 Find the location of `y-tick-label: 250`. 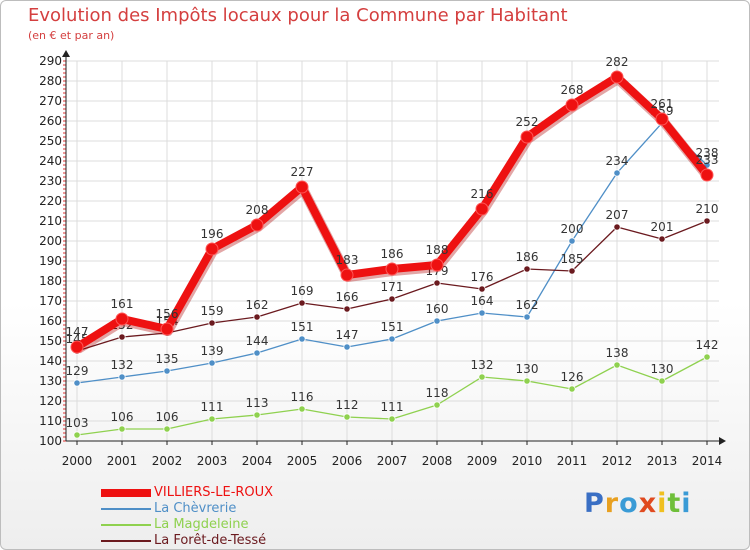

y-tick-label: 250 is located at coordinates (50, 141).